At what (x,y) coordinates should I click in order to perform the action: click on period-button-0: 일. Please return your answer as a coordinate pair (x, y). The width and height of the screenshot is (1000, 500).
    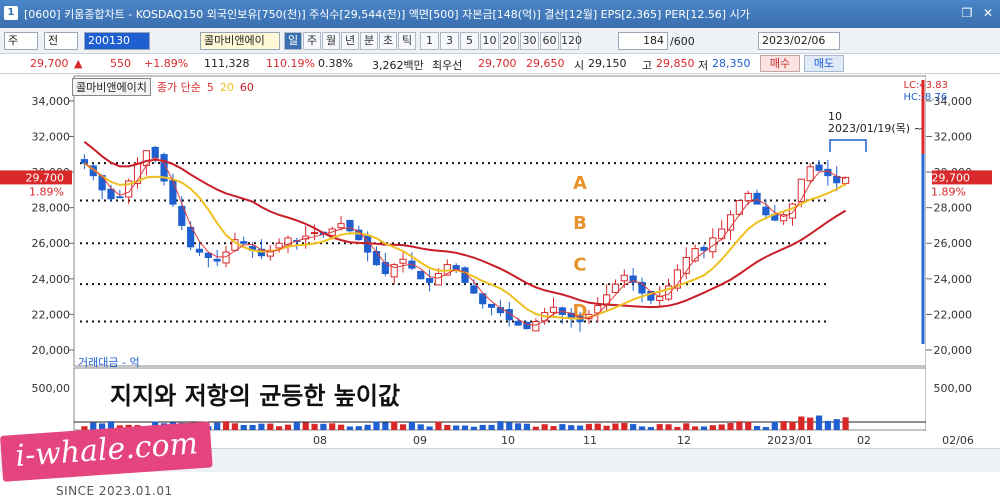
    Looking at the image, I should click on (293, 41).